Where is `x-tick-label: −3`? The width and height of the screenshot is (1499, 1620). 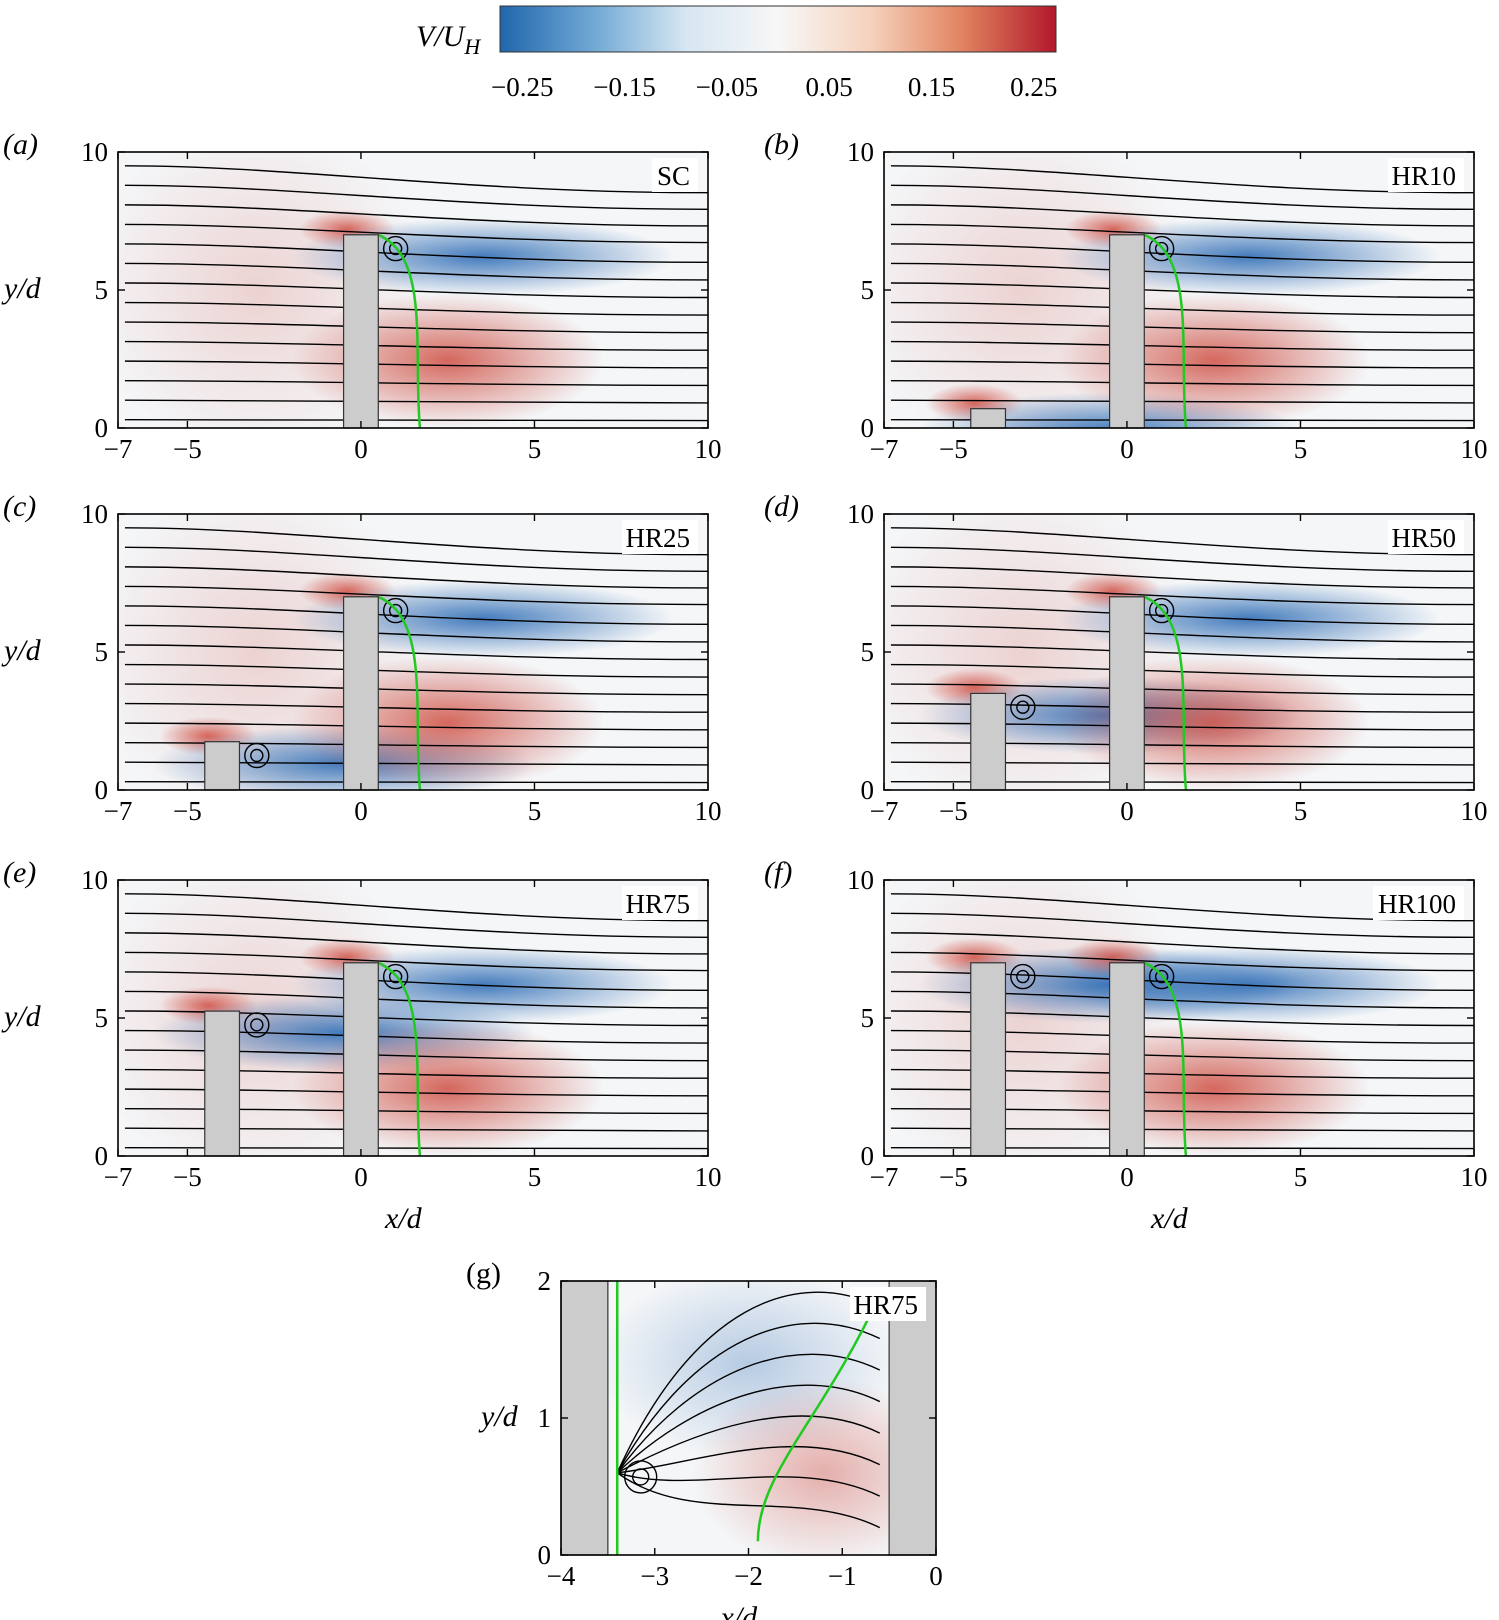
x-tick-label: −3 is located at coordinates (654, 1576).